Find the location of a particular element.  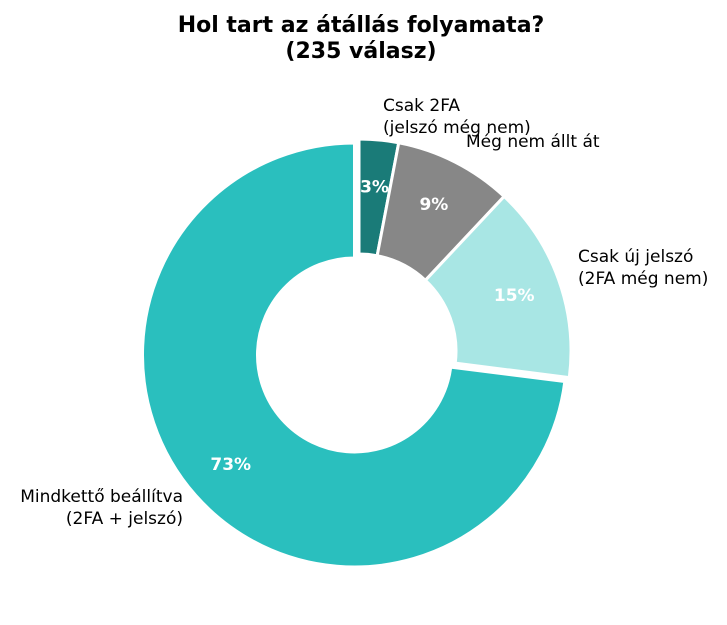

chart-title-line-2: (235 válasz) is located at coordinates (360, 51).